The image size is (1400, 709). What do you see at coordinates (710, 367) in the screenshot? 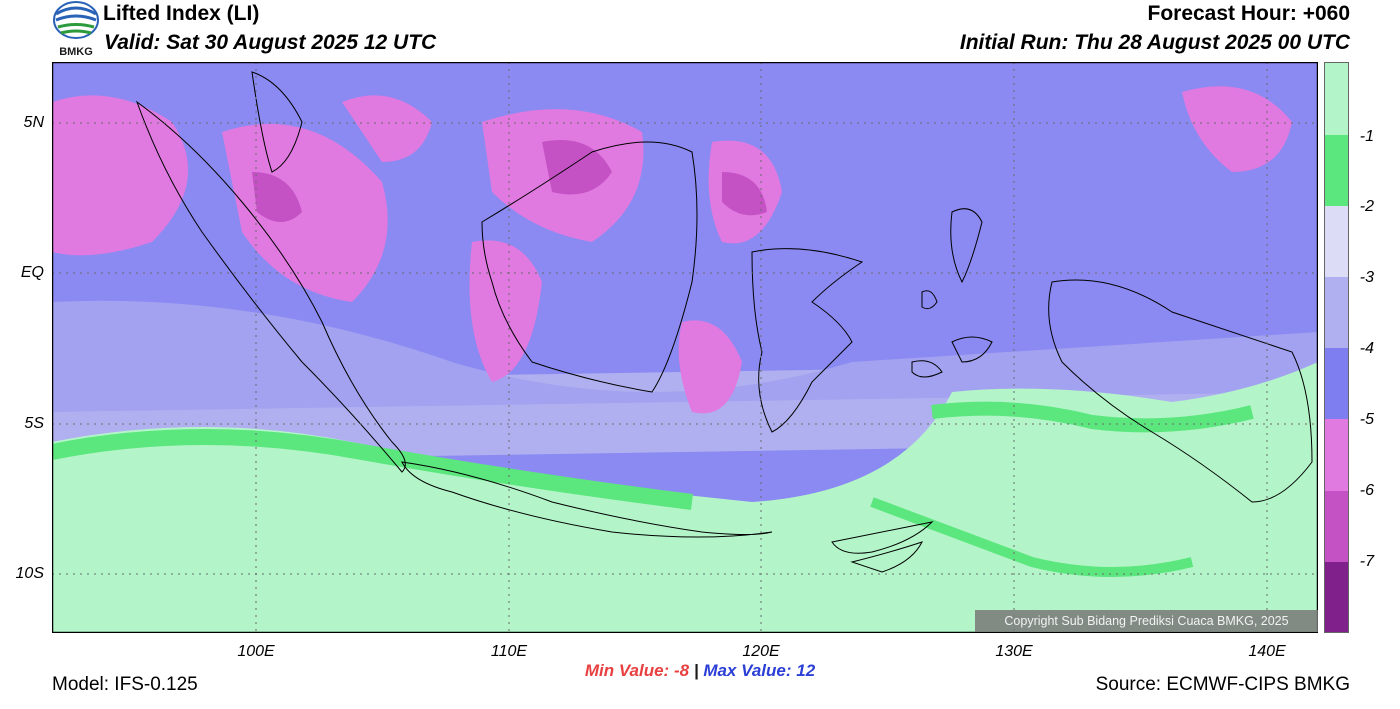
I see `unstable-makassar` at bounding box center [710, 367].